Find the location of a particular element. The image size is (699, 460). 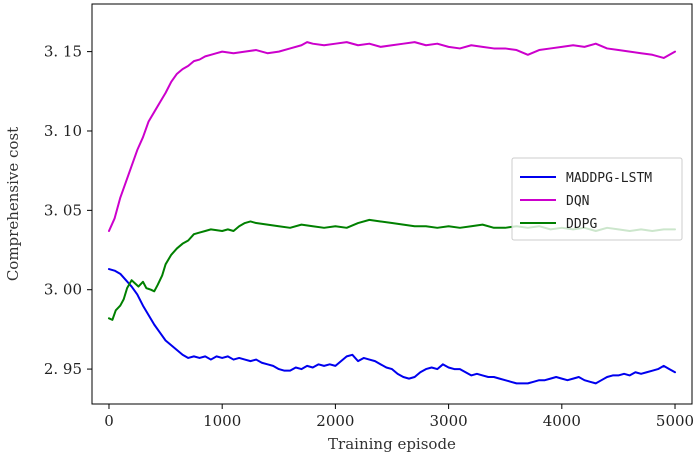

y-tick-label: 2. 95 is located at coordinates (63, 369).